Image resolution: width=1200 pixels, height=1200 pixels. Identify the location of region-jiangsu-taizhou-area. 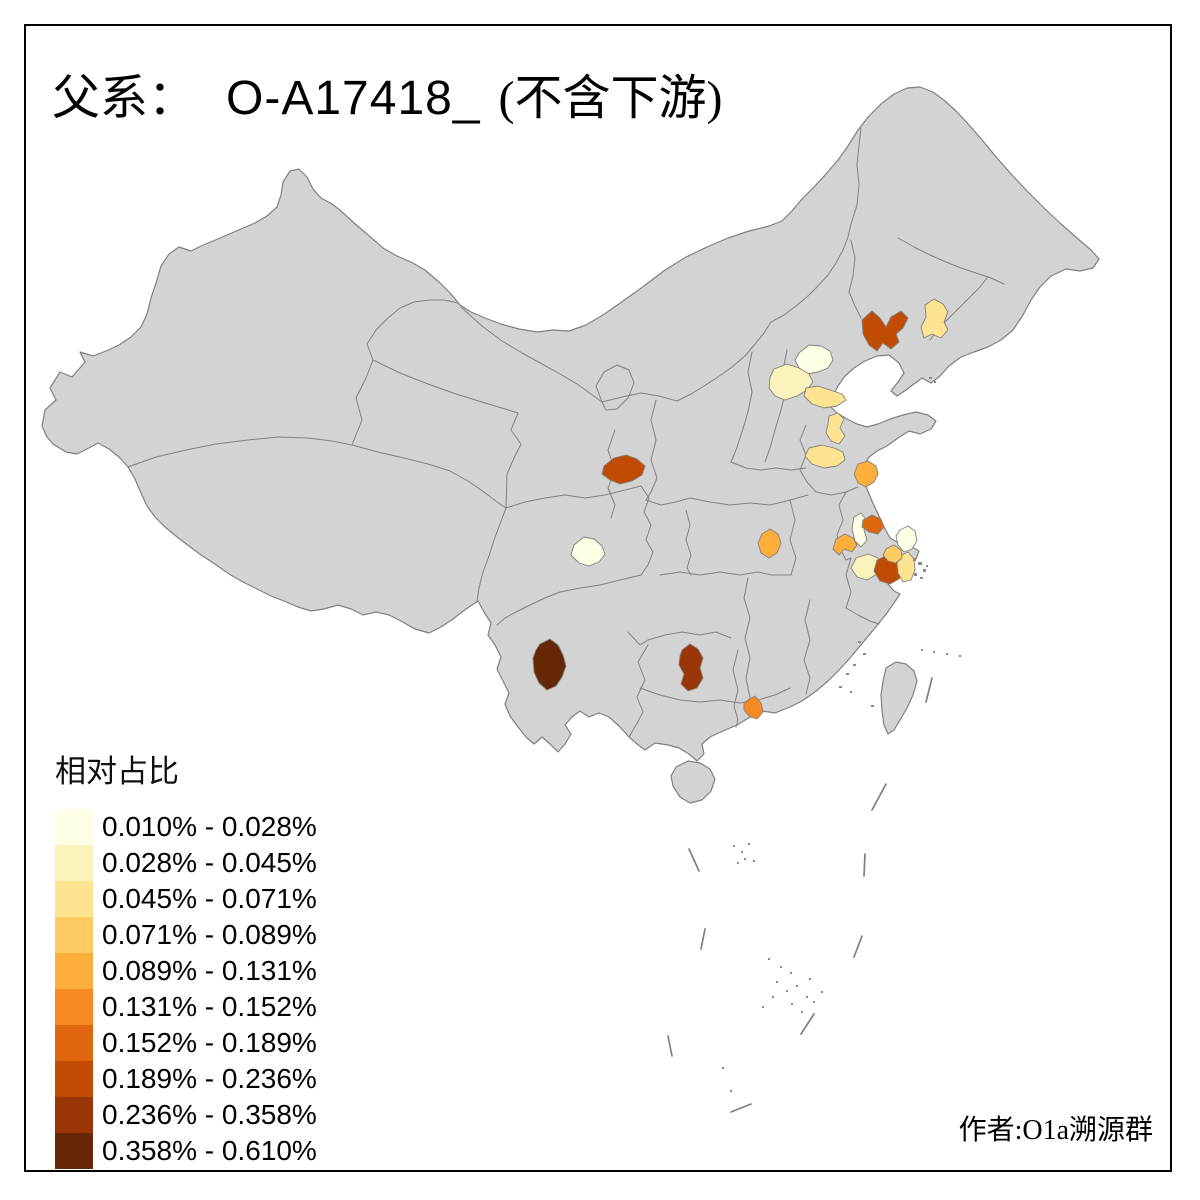
(873, 524).